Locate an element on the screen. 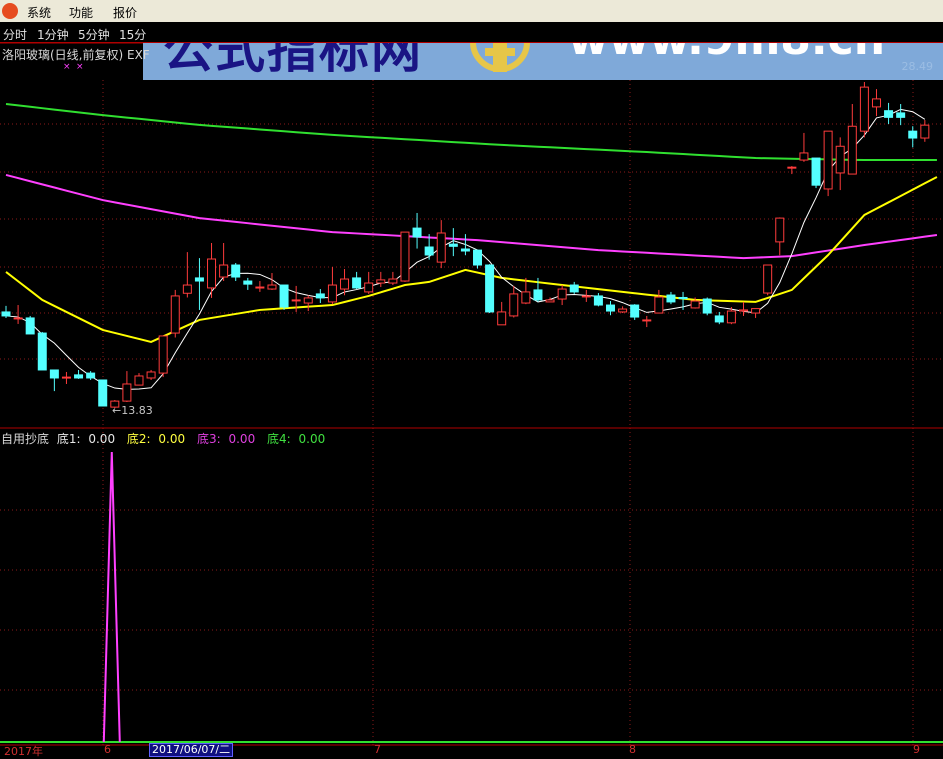  banner-faint-value: 28.49 is located at coordinates (917, 66).